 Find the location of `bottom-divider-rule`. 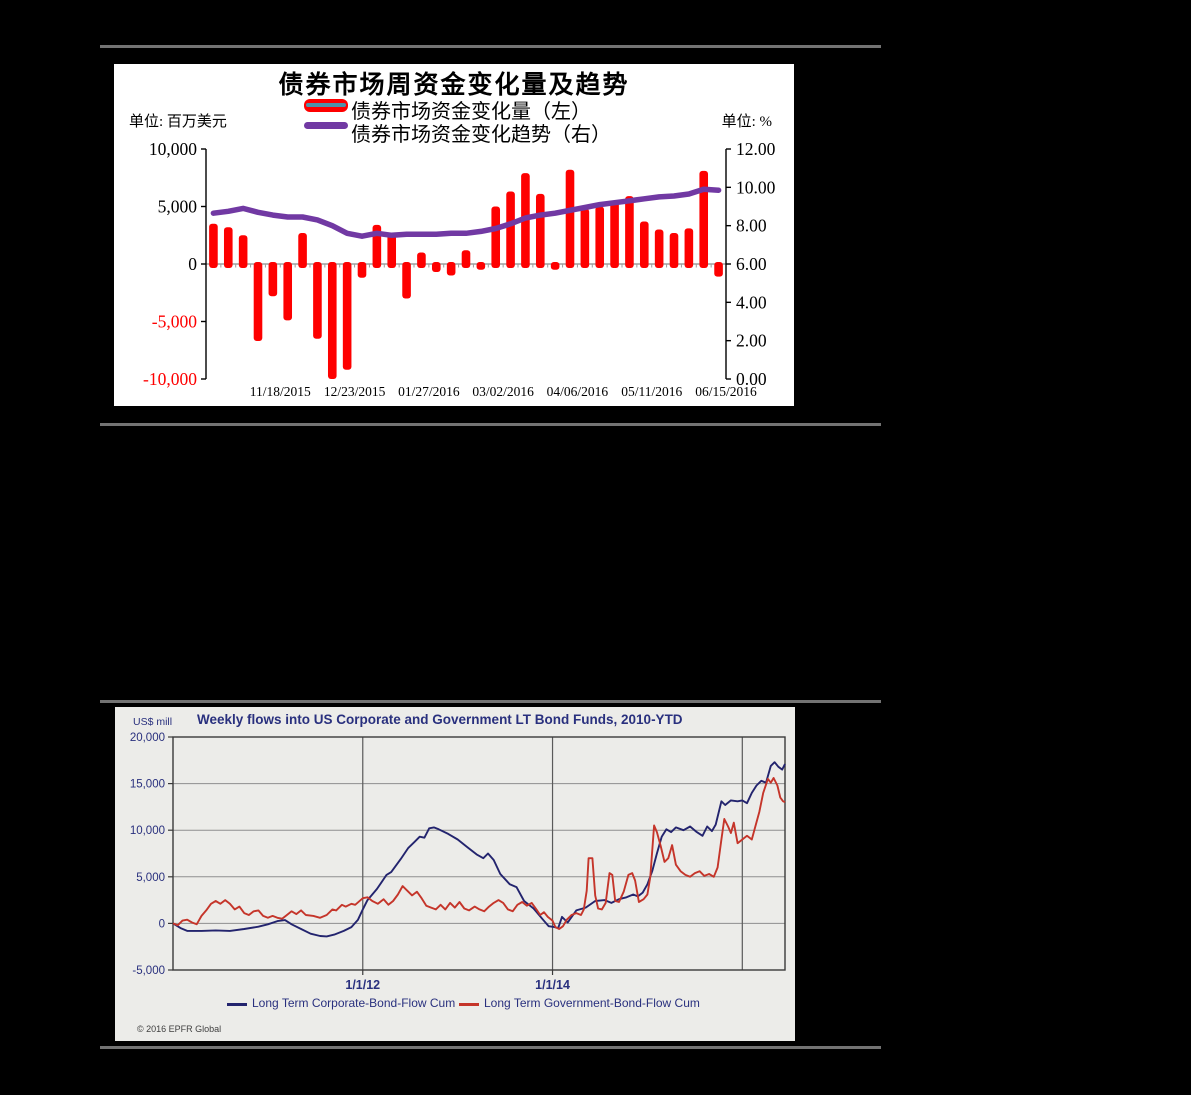

bottom-divider-rule is located at coordinates (490, 1047).